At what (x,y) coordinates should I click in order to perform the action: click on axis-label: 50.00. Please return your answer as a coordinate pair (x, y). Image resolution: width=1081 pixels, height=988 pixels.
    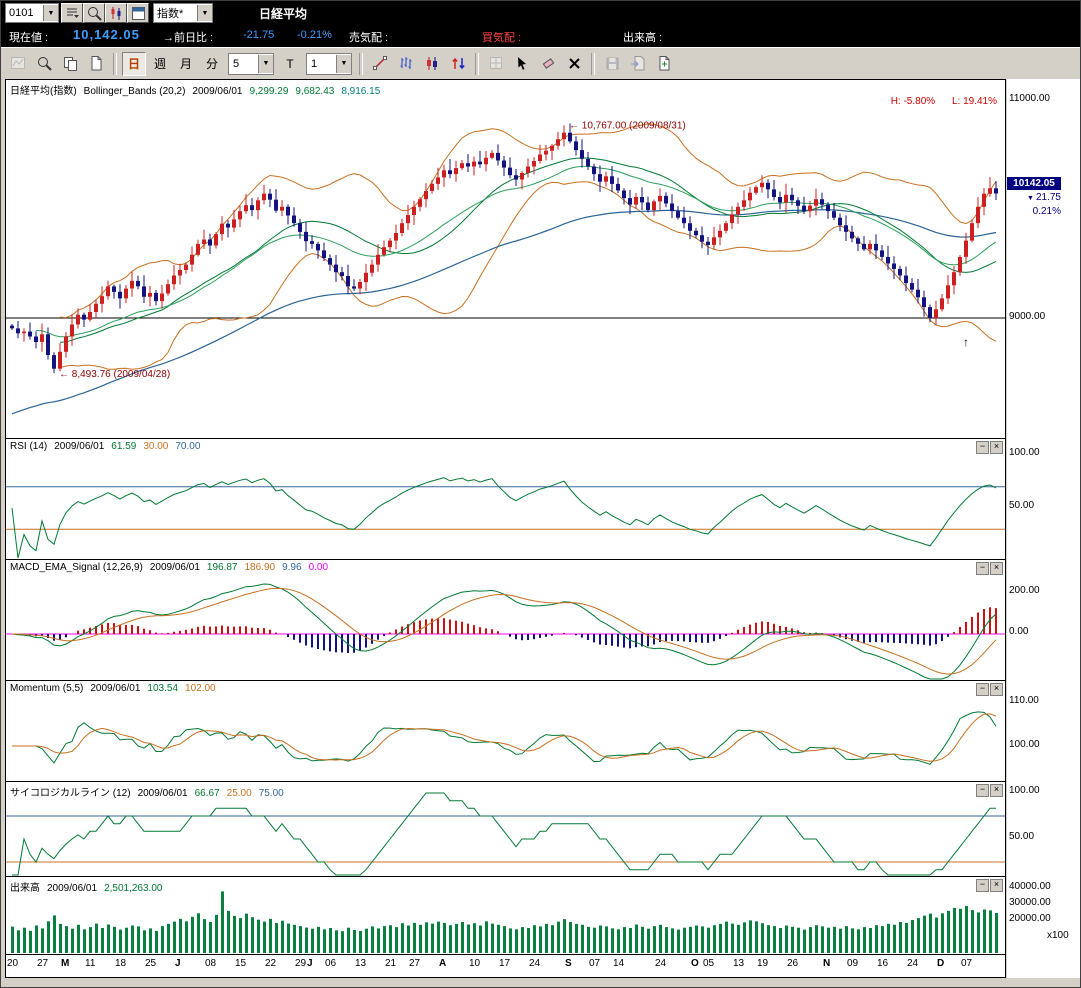
    Looking at the image, I should click on (1022, 505).